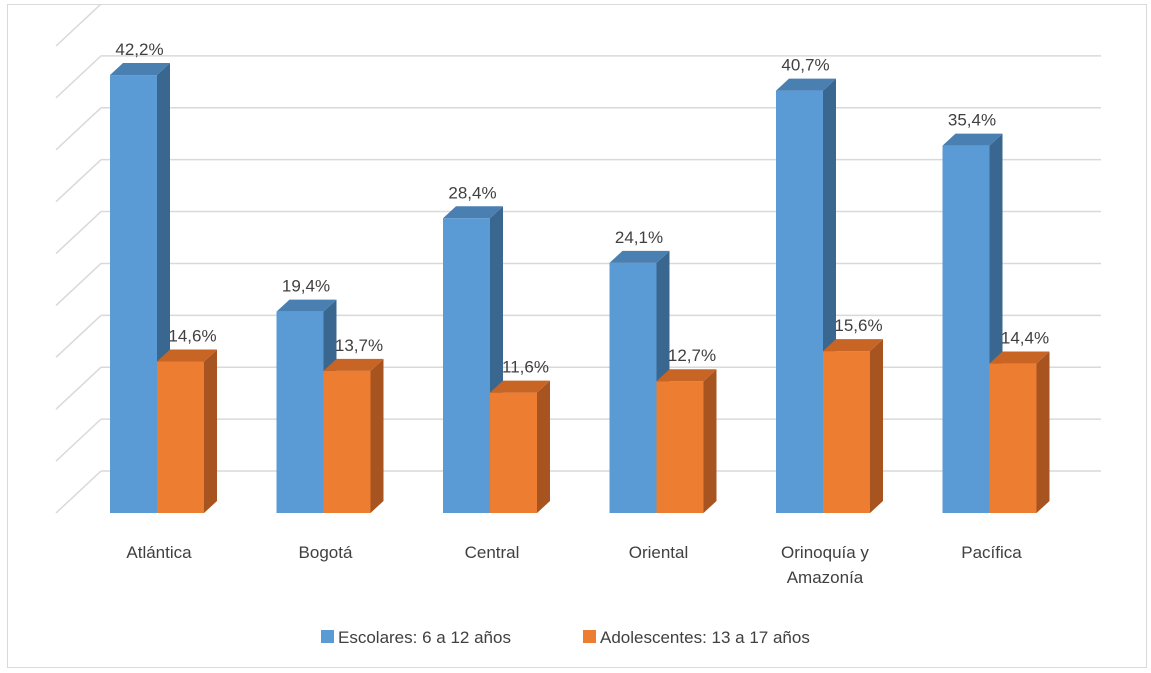 The height and width of the screenshot is (673, 1151). Describe the element at coordinates (139, 49) in the screenshot. I see `data-label: 42,2%` at that location.